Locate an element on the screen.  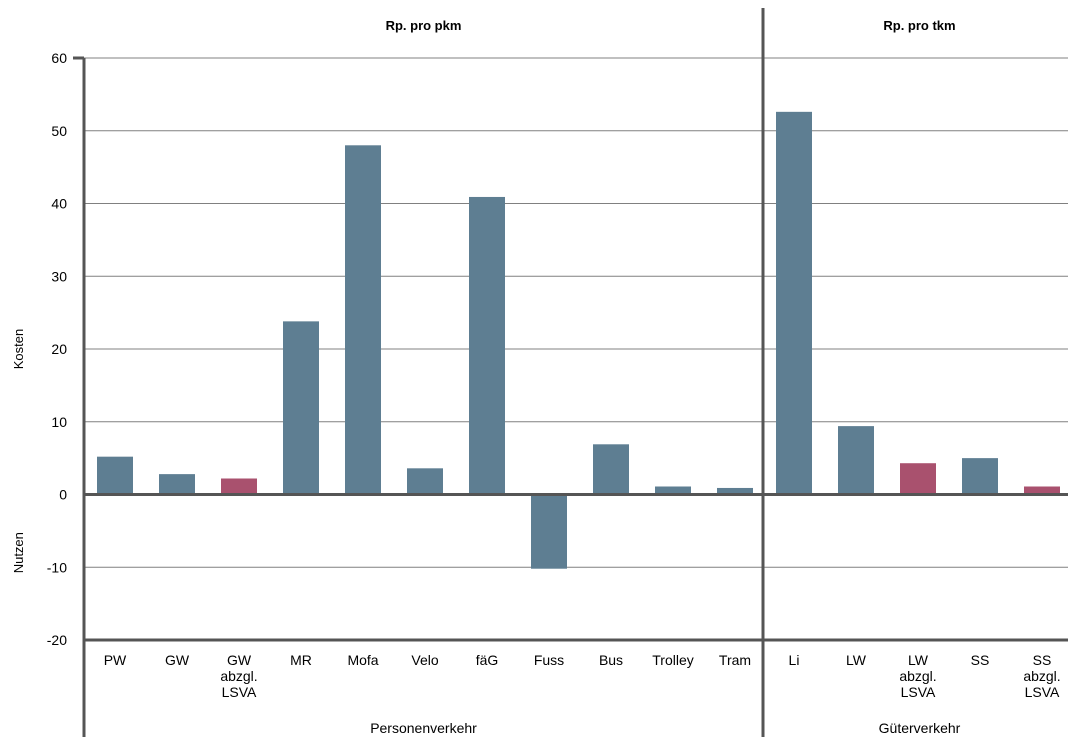
bar-lw is located at coordinates (856, 460).